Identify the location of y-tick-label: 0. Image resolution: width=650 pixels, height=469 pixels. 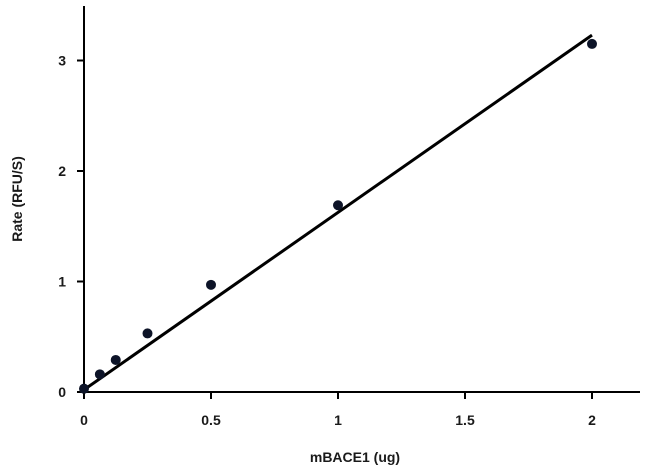
(62, 392).